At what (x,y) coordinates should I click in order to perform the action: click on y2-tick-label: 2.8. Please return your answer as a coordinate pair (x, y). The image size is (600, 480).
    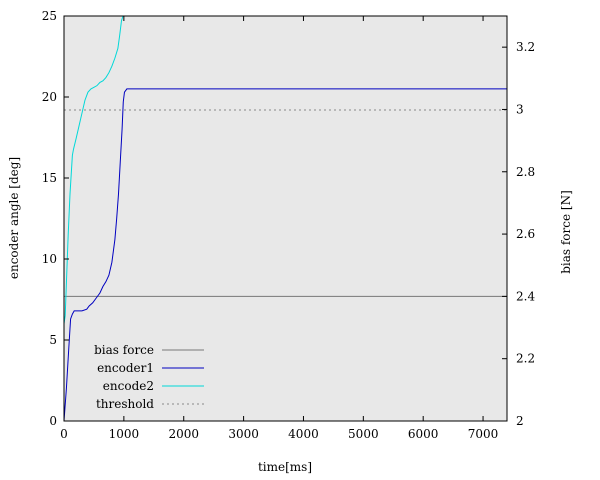
    Looking at the image, I should click on (525, 172).